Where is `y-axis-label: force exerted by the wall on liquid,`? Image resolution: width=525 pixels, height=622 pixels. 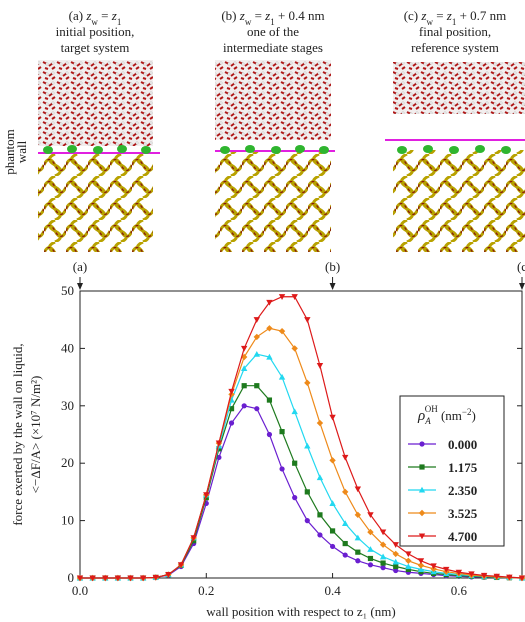 y-axis-label: force exerted by the wall on liquid, is located at coordinates (17, 434).